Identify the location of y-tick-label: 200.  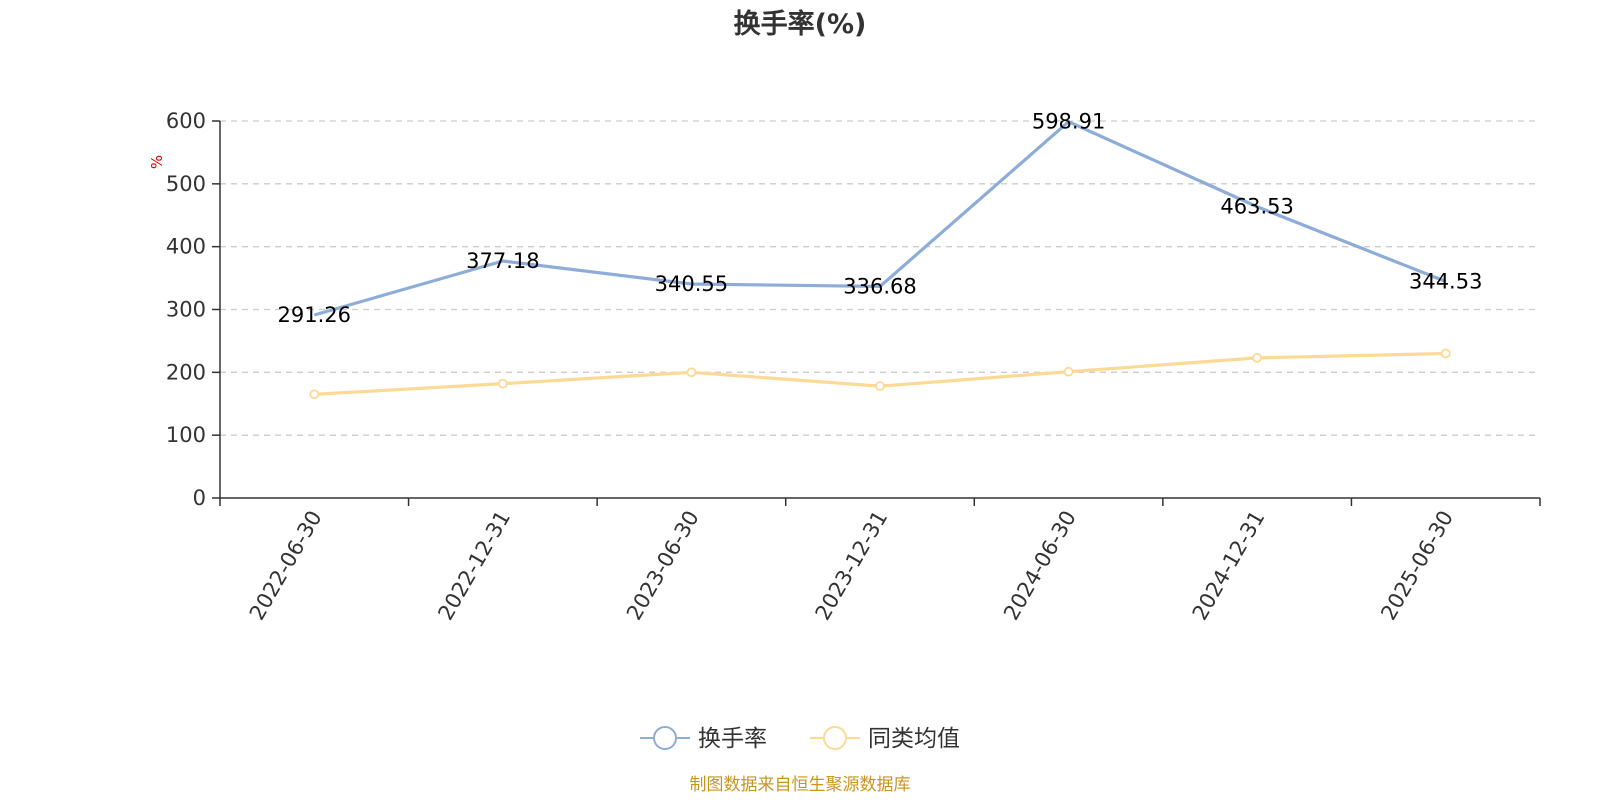
(186, 372).